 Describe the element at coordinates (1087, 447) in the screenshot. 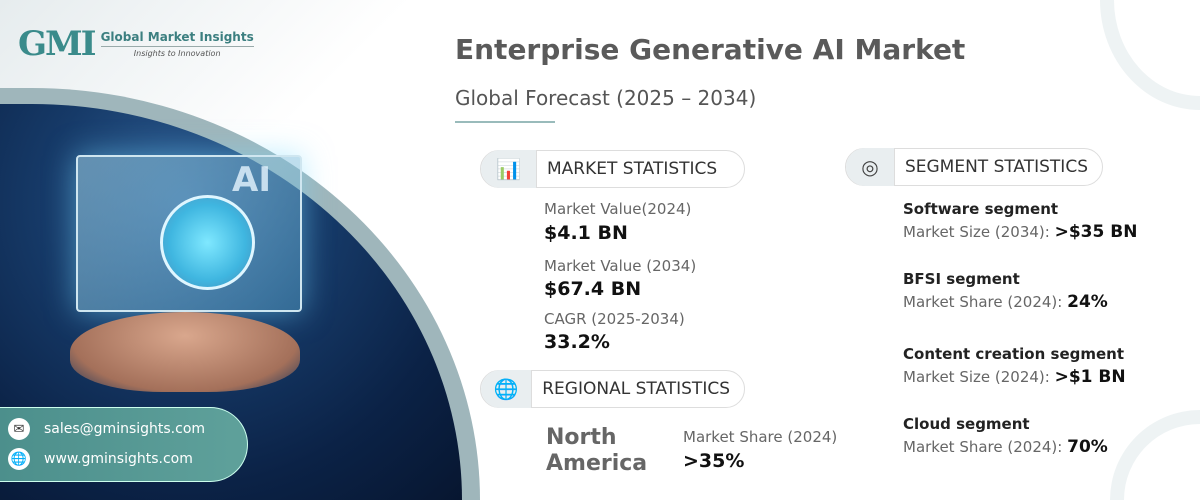

I see `segment-value: 70%` at that location.